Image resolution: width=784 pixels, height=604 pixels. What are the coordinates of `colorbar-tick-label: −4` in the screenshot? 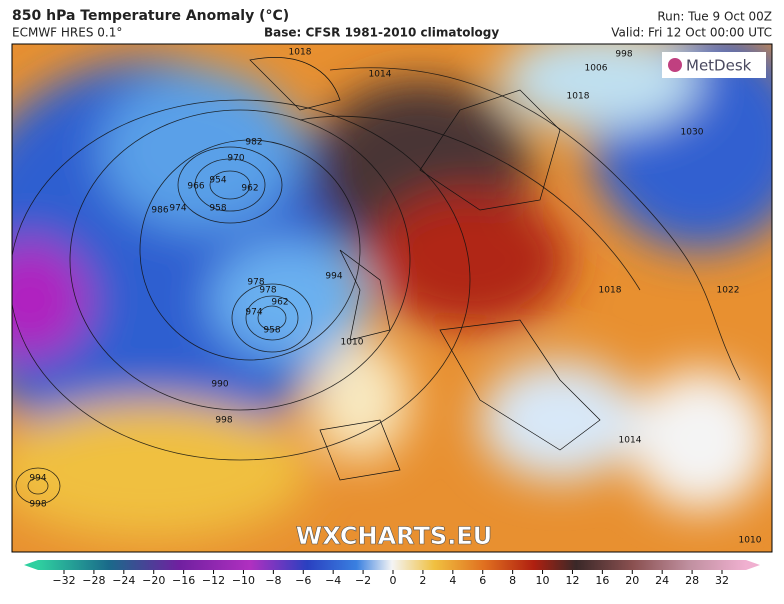 It's located at (333, 580).